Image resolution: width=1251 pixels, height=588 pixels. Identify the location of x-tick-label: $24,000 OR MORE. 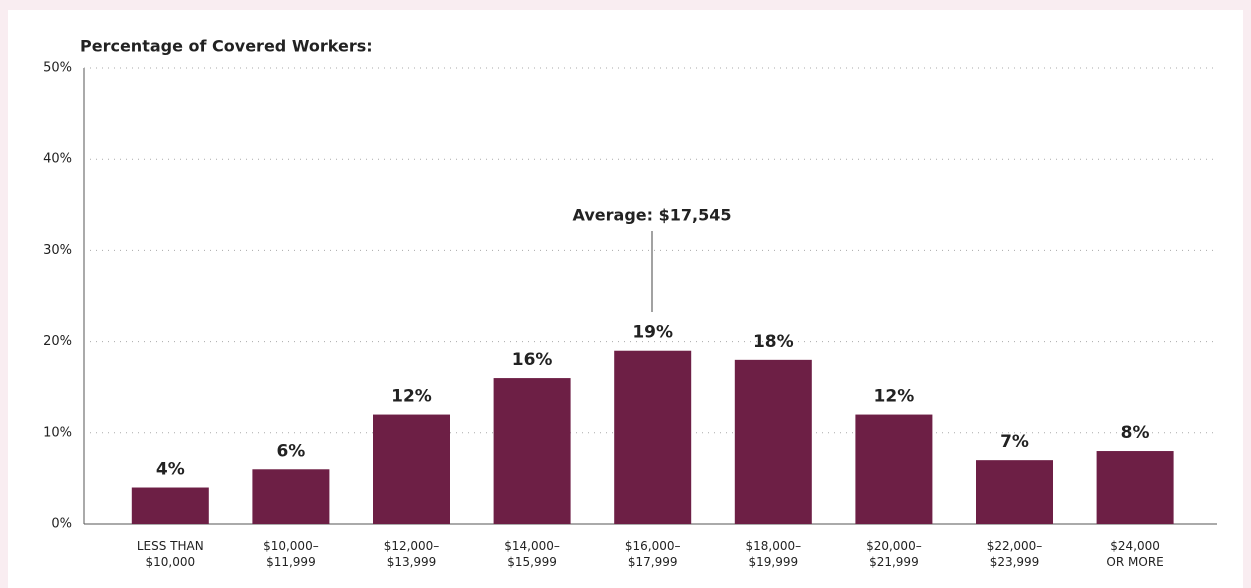
(1134, 554).